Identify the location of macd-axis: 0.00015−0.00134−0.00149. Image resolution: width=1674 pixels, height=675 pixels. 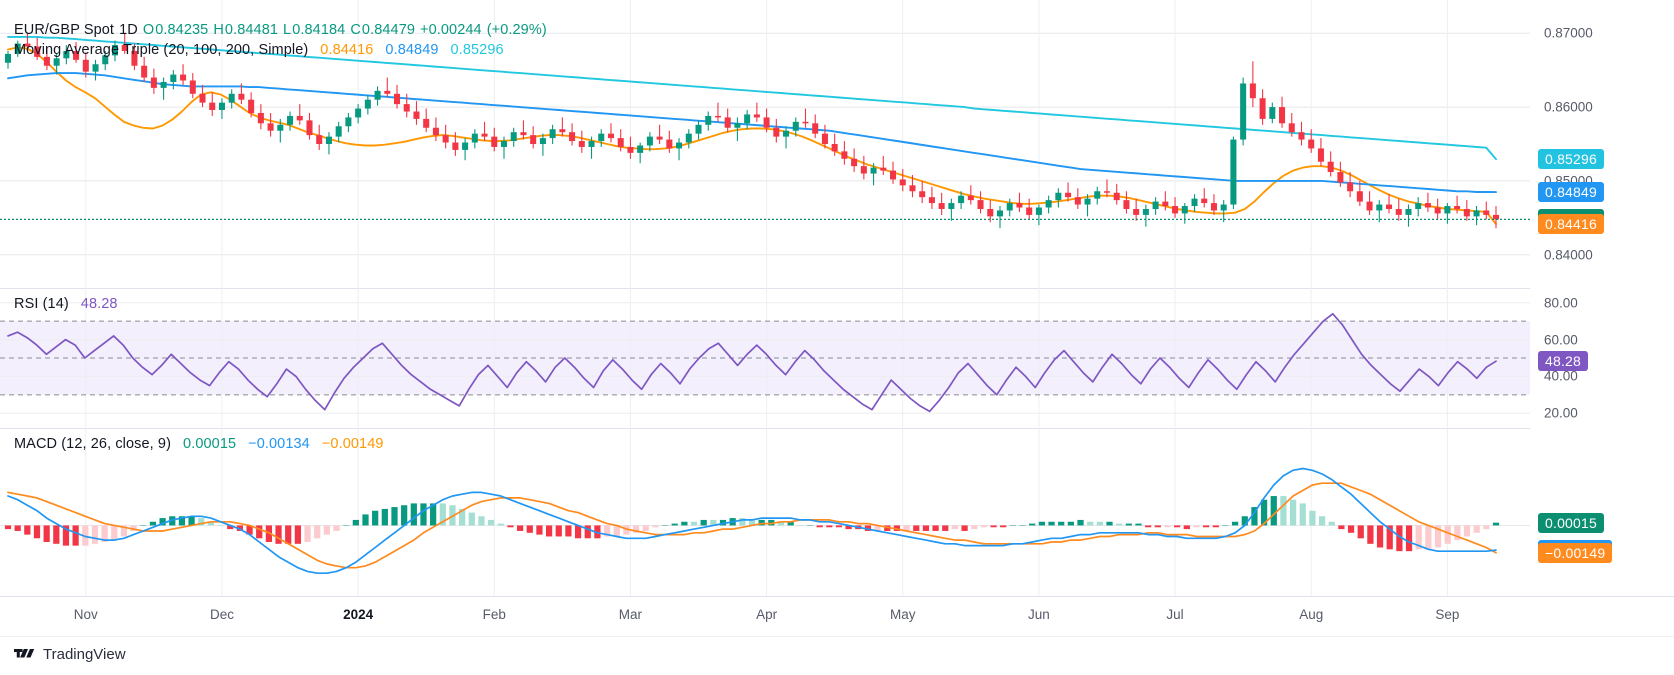
(1602, 512).